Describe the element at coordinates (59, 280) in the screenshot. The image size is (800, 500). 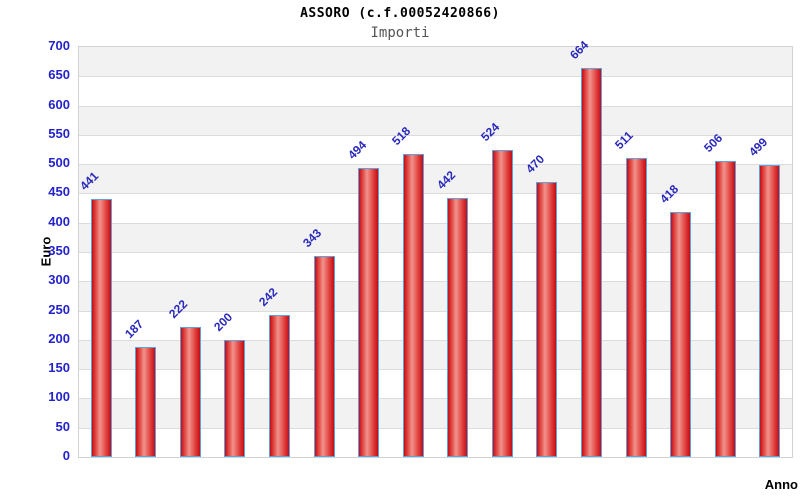
I see `y-tick-label: 300` at that location.